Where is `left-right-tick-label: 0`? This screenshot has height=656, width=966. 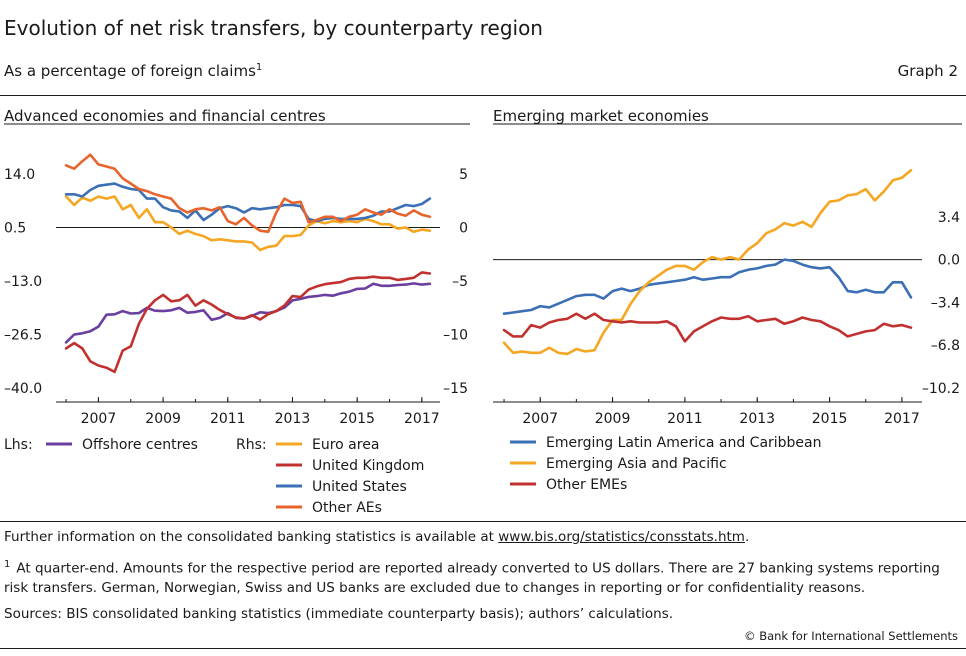 left-right-tick-label: 0 is located at coordinates (463, 229).